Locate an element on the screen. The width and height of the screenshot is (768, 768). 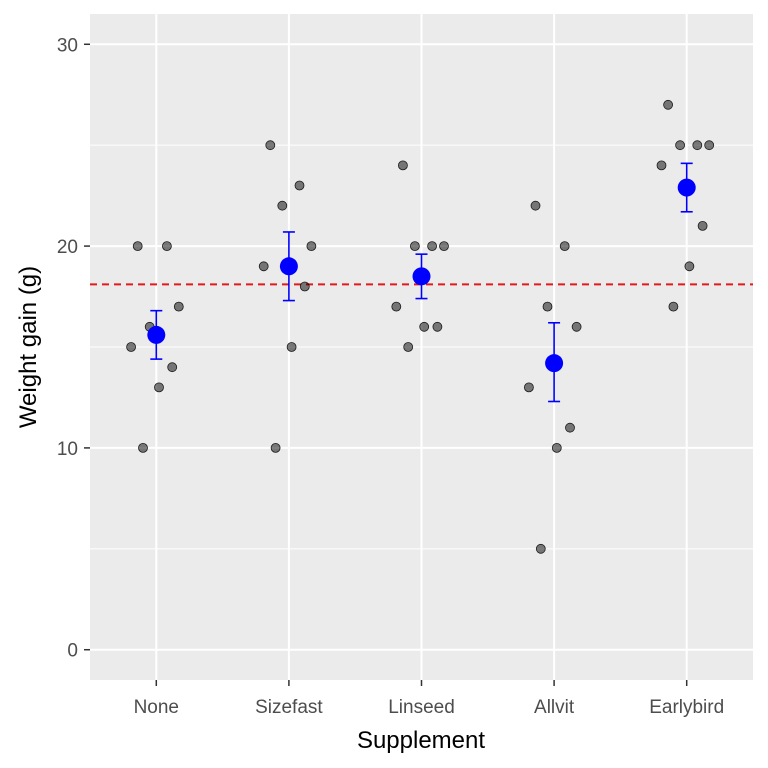
mean-marker-earlybird is located at coordinates (686, 187).